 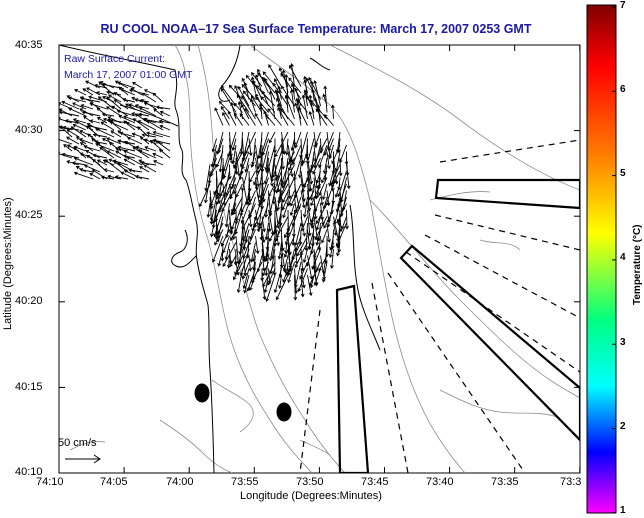 What do you see at coordinates (180, 482) in the screenshot?
I see `x-tick-label: 74:00` at bounding box center [180, 482].